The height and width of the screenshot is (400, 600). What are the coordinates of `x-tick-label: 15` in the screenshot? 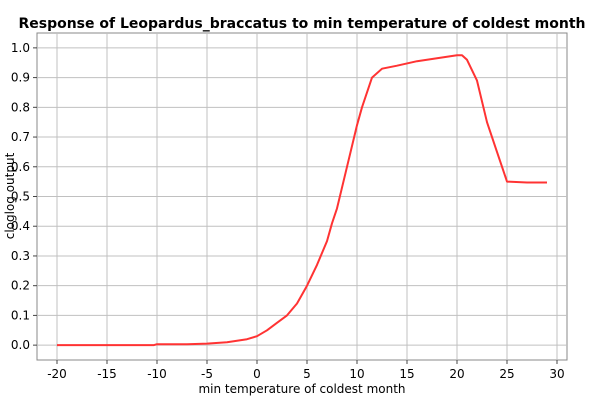 It's located at (406, 374).